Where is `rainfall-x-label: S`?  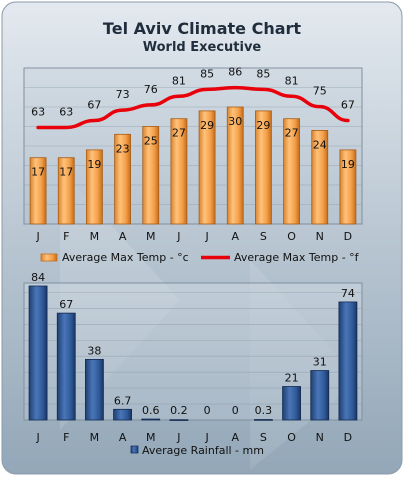 rainfall-x-label: S is located at coordinates (263, 437).